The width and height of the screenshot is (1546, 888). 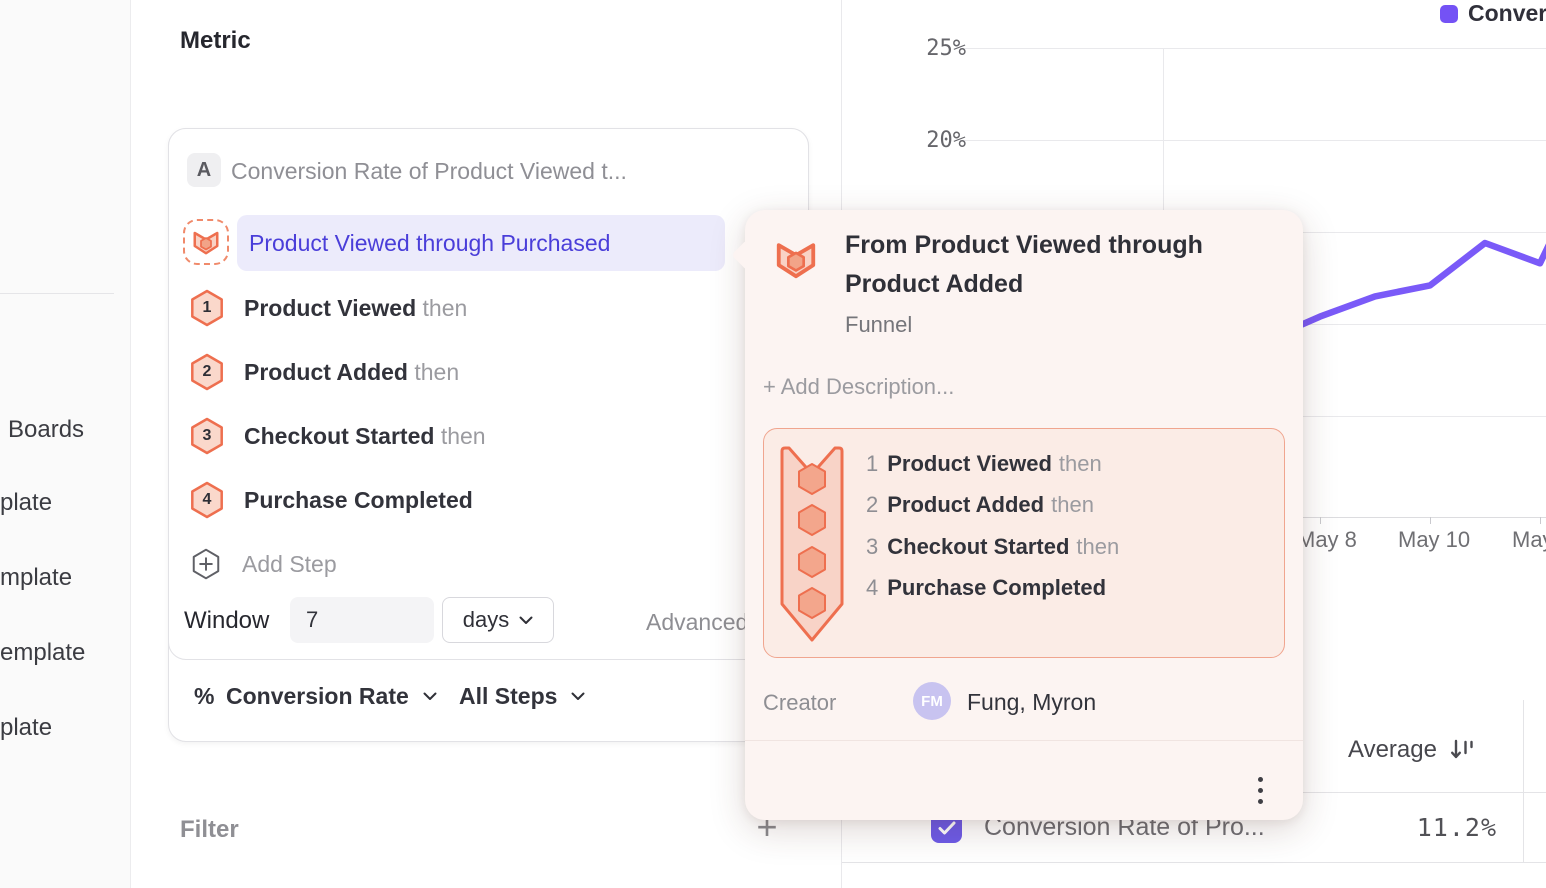 I want to click on metric-section-heading: Metric, so click(x=215, y=40).